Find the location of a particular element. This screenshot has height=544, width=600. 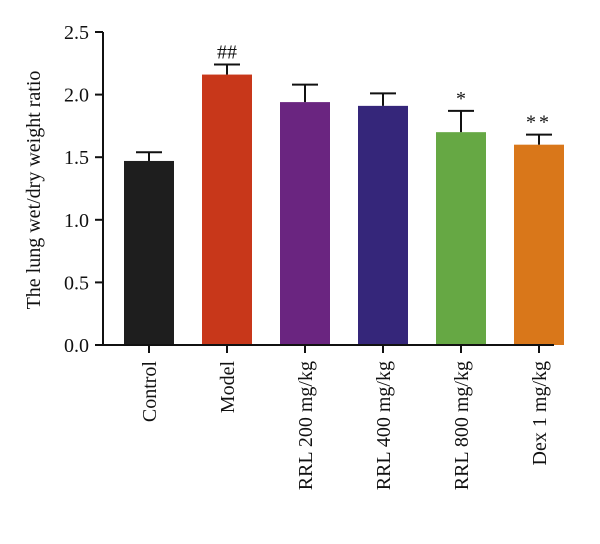

y-tick-label: 0.5 is located at coordinates (76, 283).